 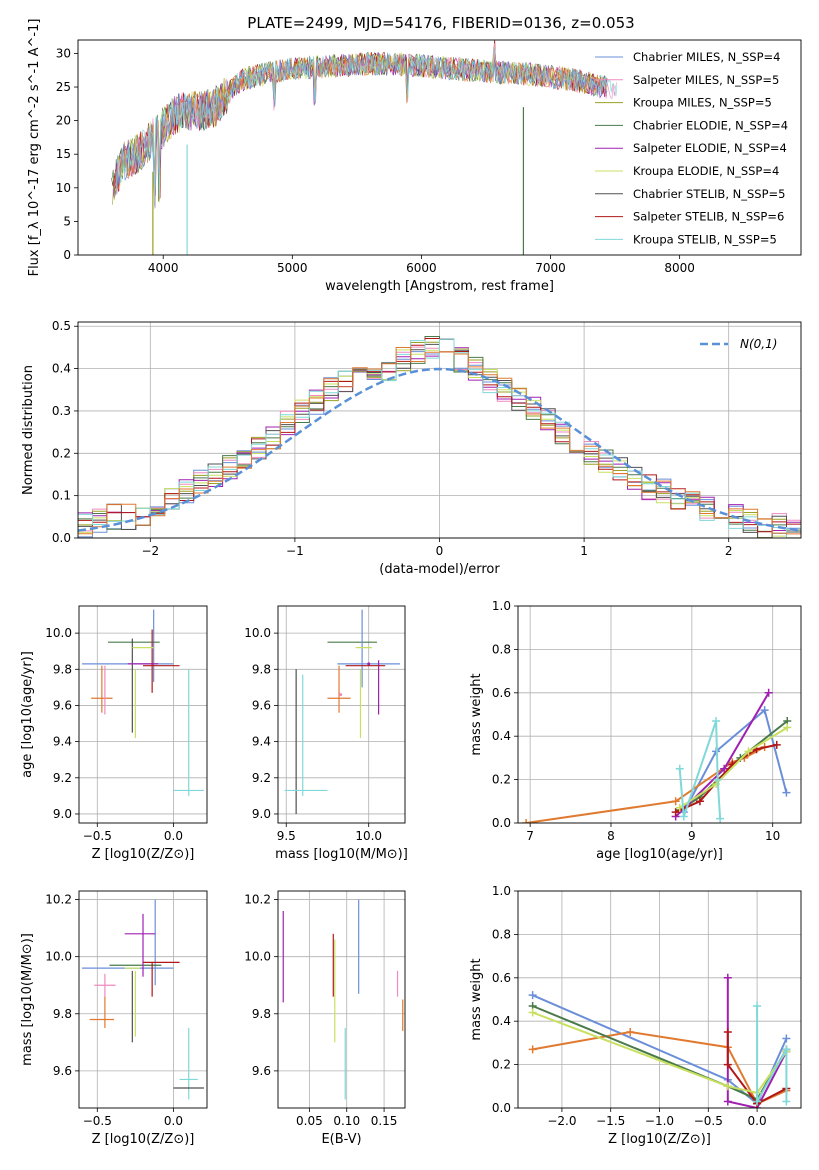 What do you see at coordinates (679, 268) in the screenshot?
I see `x-tick-label: 8000` at bounding box center [679, 268].